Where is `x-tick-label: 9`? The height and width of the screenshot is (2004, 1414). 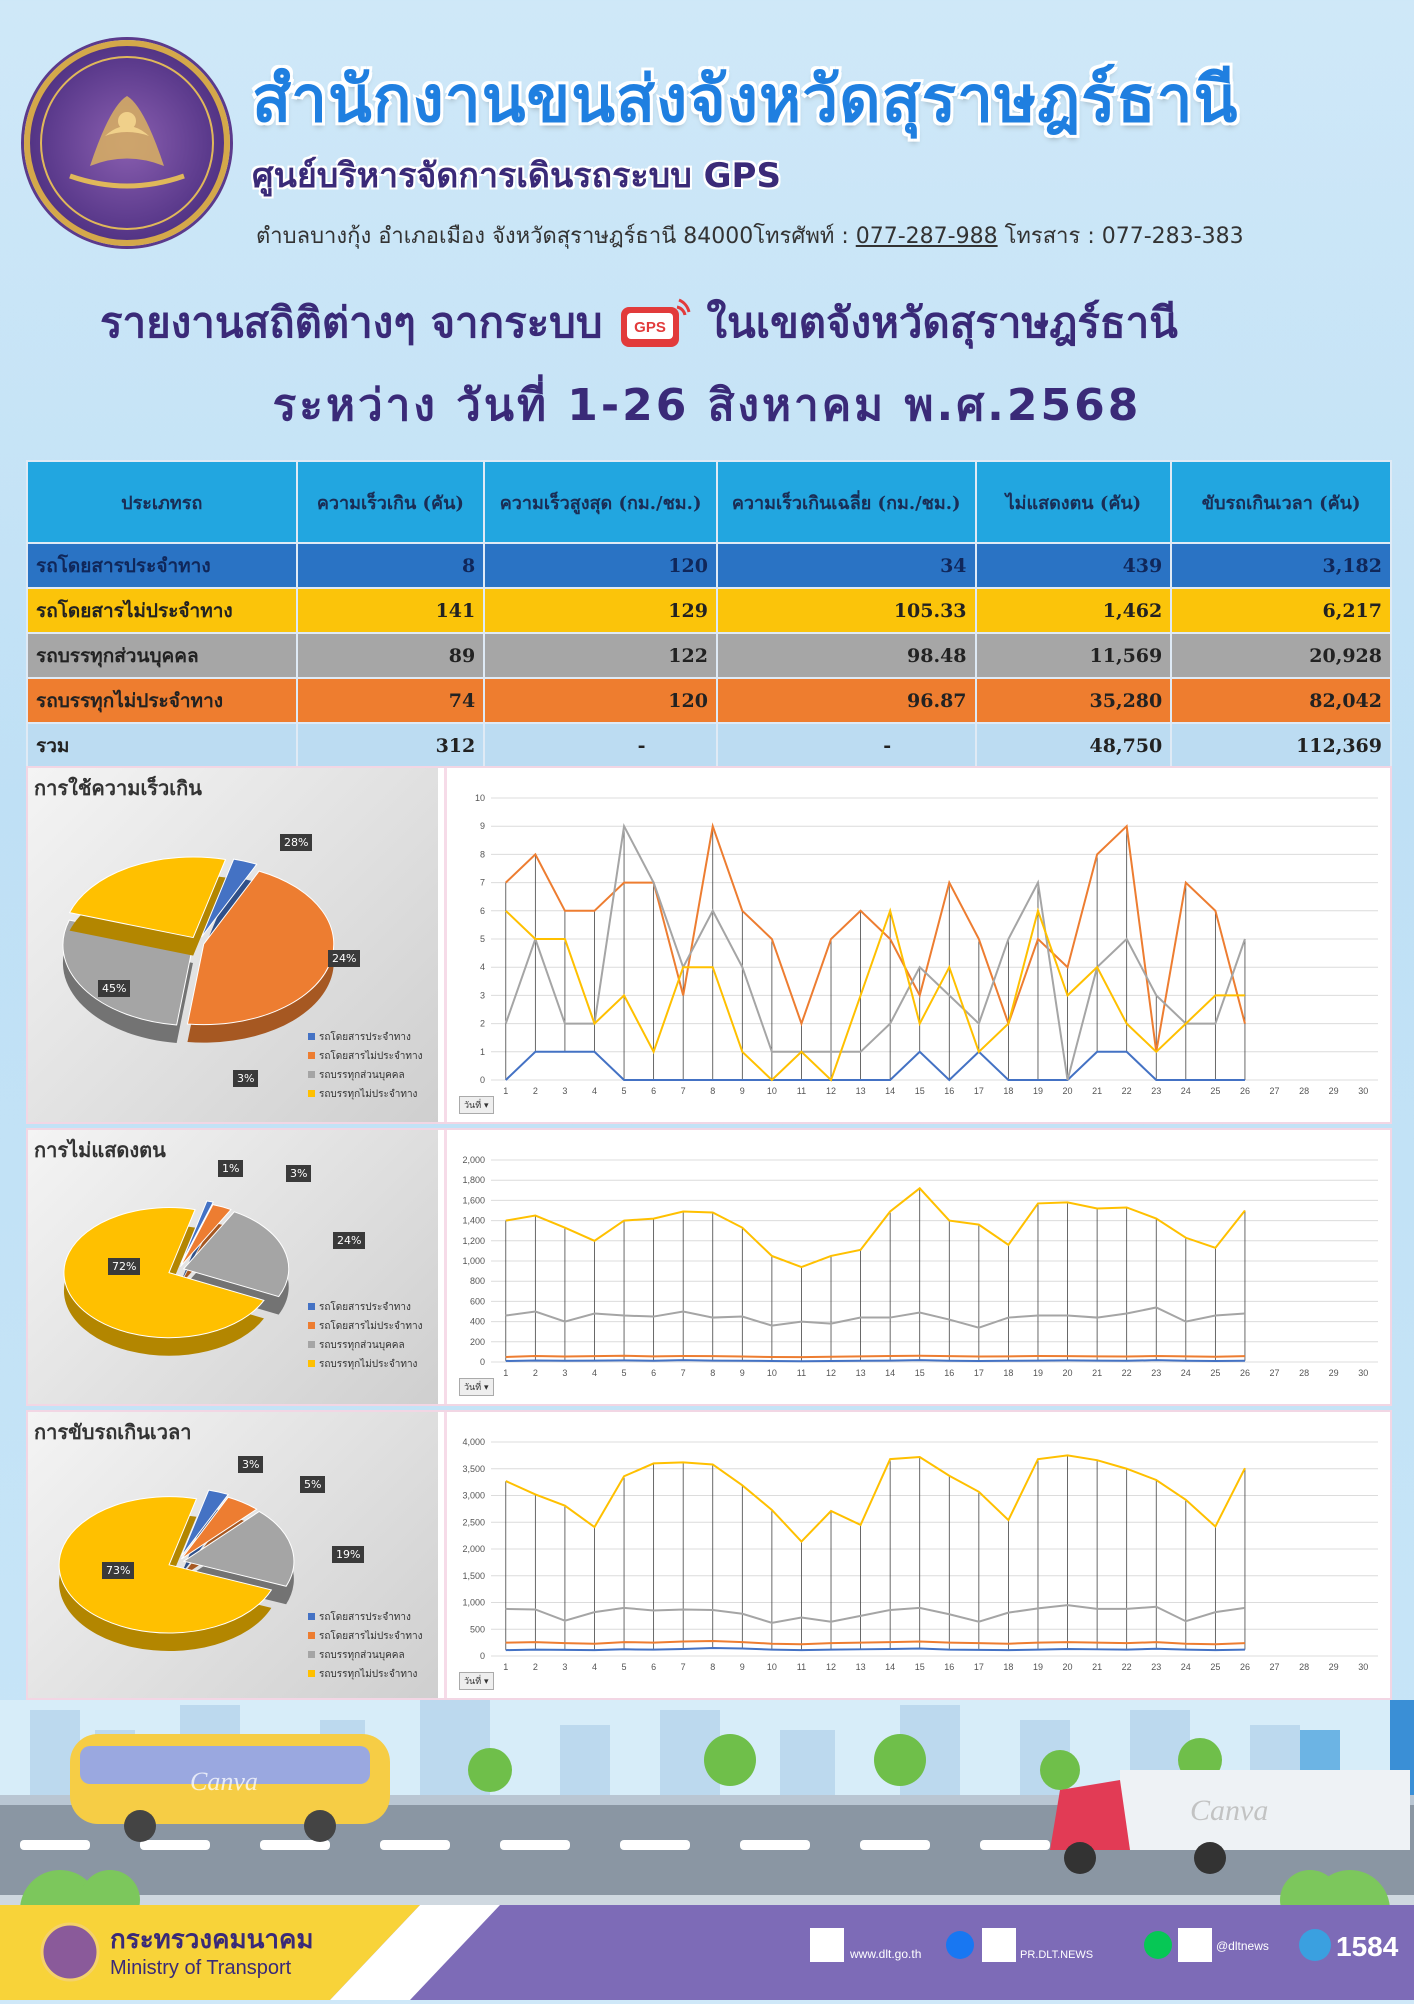
x-tick-label: 9 is located at coordinates (742, 1373).